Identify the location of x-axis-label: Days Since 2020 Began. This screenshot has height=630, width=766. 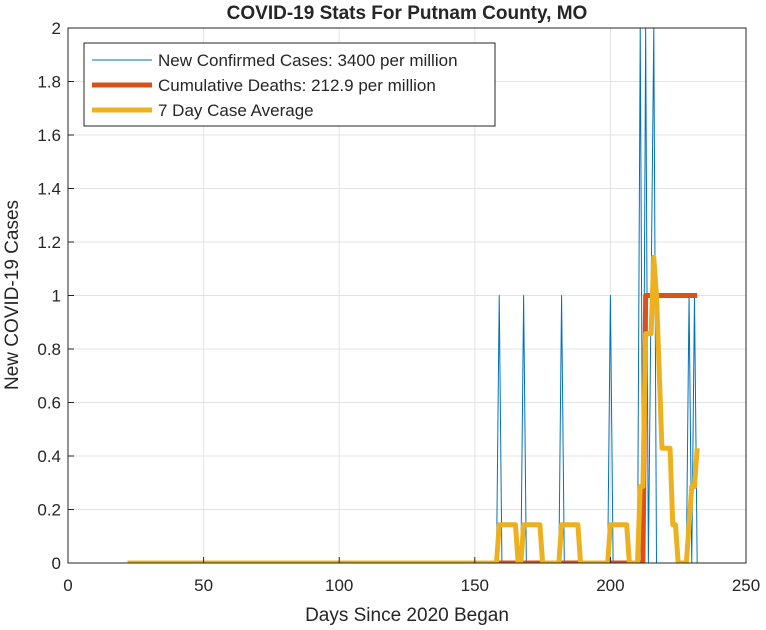
(407, 615).